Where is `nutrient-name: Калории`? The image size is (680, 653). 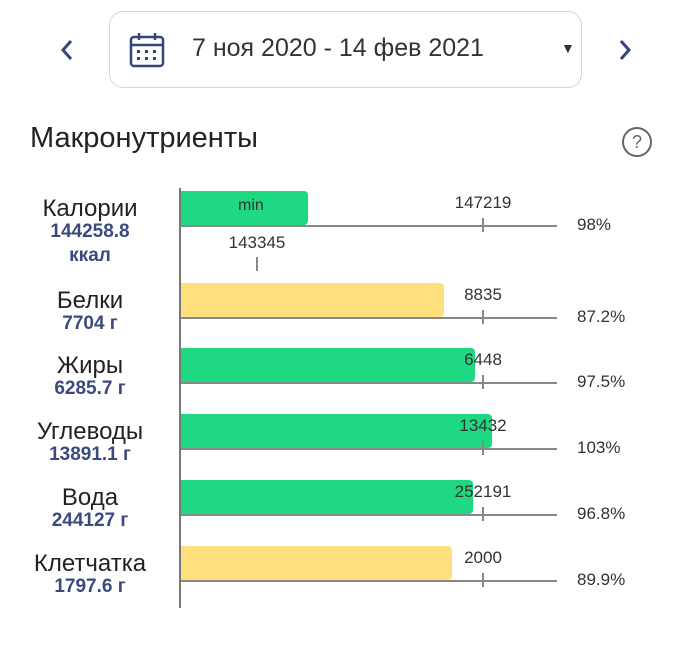 nutrient-name: Калории is located at coordinates (90, 208).